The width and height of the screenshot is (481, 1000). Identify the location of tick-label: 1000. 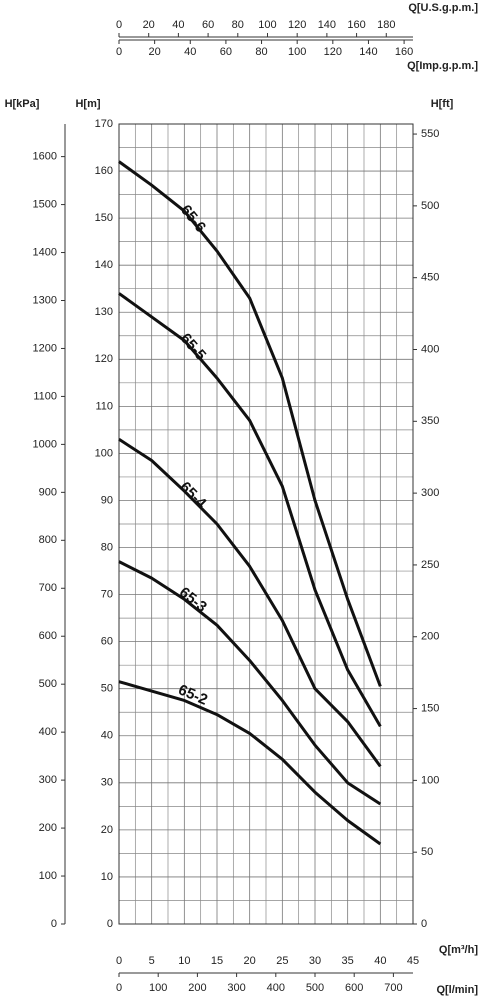
(45, 444).